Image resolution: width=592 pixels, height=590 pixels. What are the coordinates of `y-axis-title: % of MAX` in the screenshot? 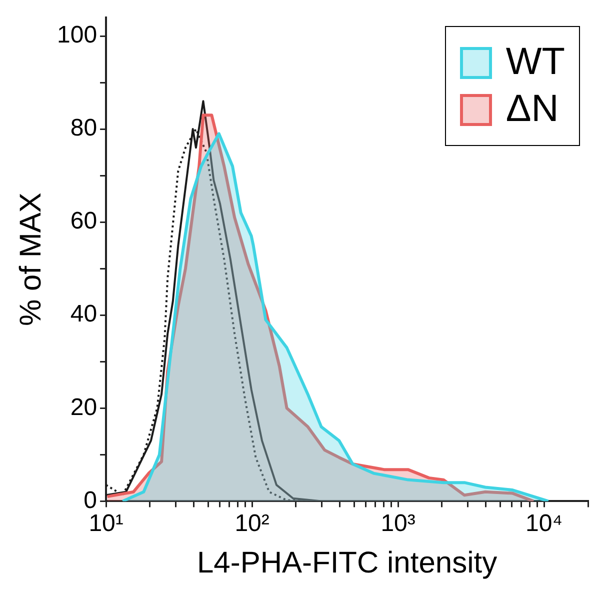 It's located at (31, 259).